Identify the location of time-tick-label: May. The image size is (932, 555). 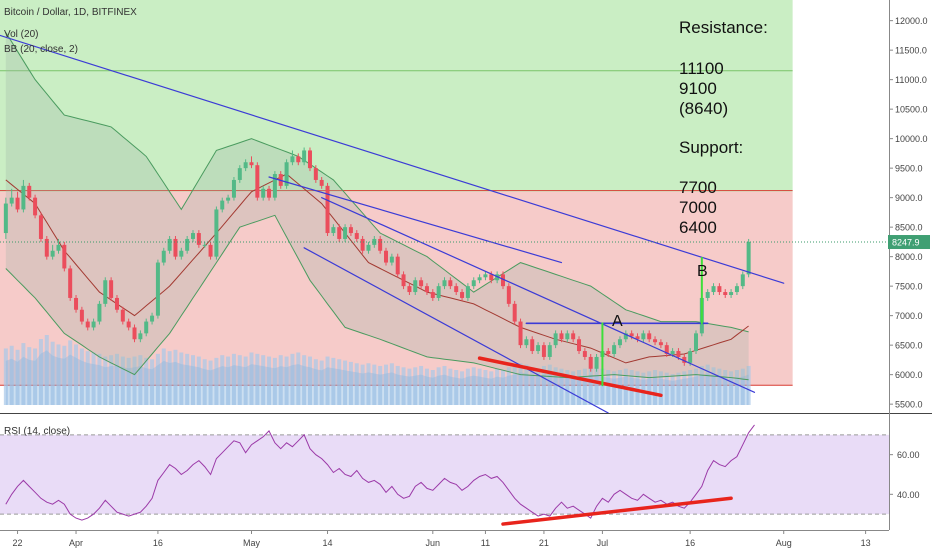
(252, 543).